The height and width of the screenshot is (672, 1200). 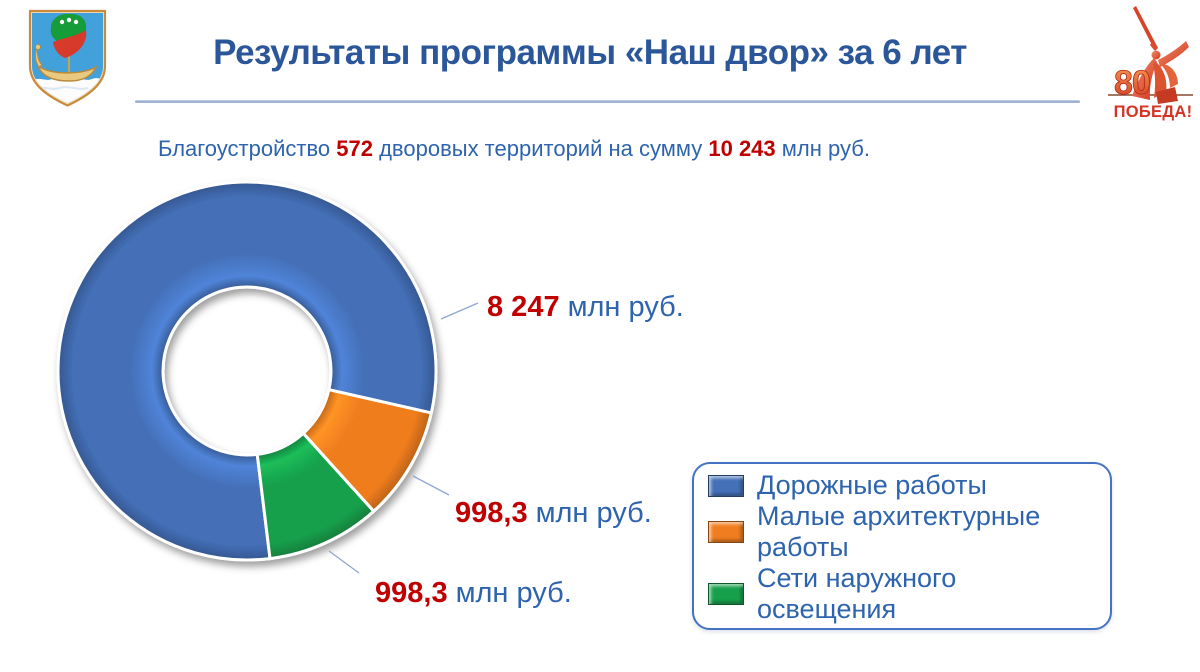 I want to click on logo-80-text: 80, so click(x=1132, y=83).